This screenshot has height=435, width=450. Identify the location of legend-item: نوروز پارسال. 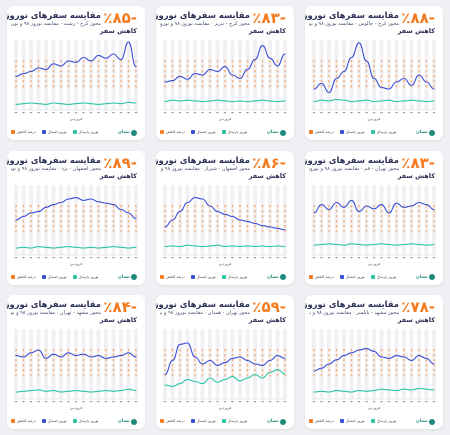
(383, 421).